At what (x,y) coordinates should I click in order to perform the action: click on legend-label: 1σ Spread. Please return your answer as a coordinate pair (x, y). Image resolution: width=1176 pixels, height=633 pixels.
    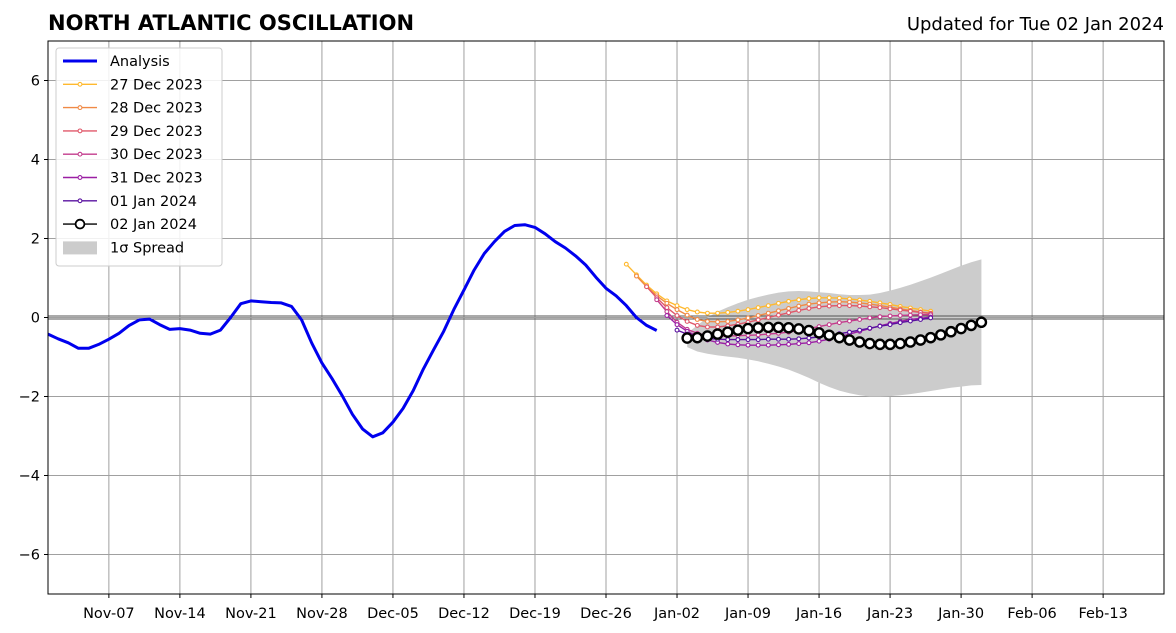
    Looking at the image, I should click on (147, 248).